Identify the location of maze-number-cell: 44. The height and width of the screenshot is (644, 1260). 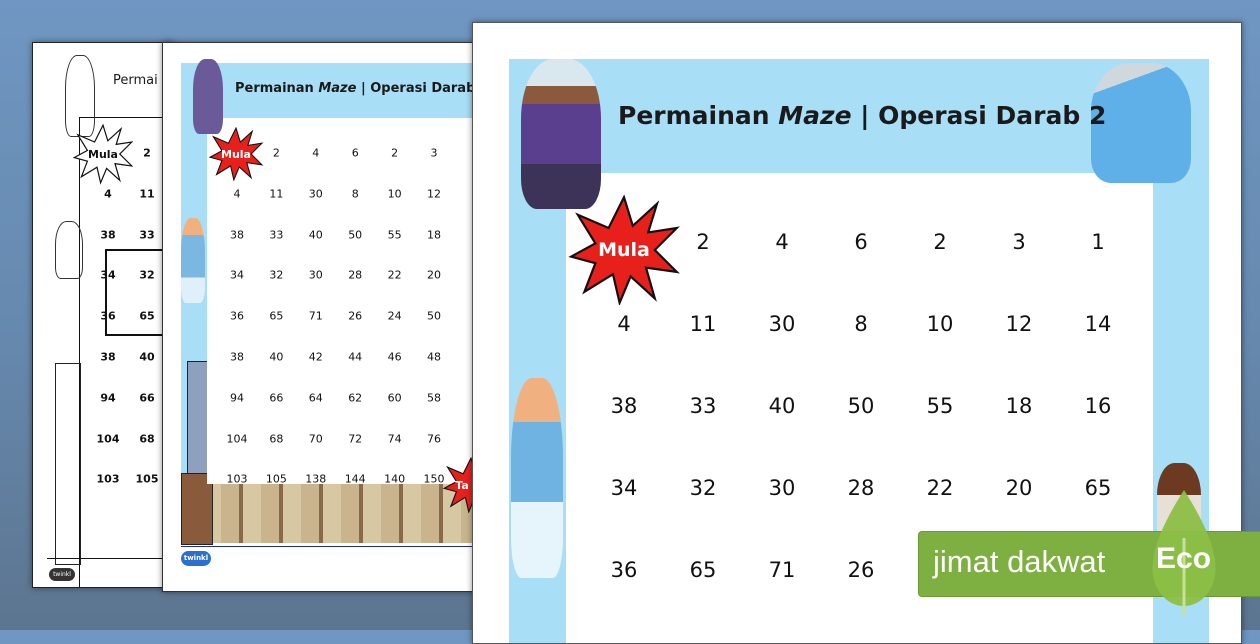
(355, 357).